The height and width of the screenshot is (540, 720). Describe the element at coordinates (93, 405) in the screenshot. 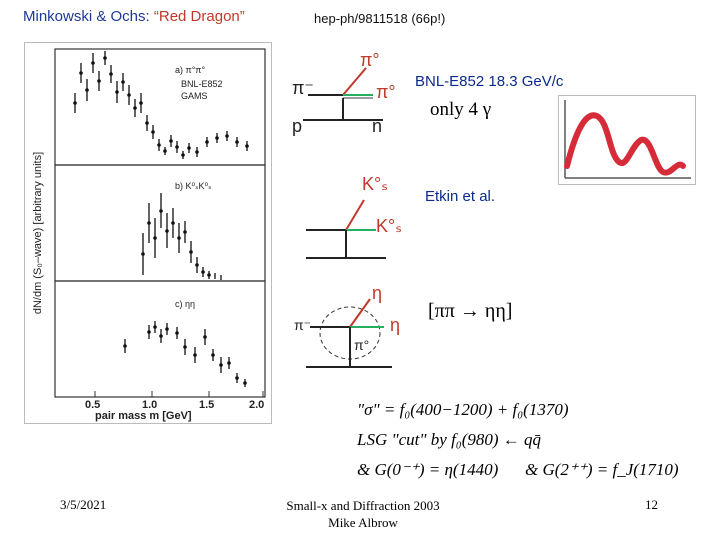

I see `x-tick-0-5: 0.5` at that location.